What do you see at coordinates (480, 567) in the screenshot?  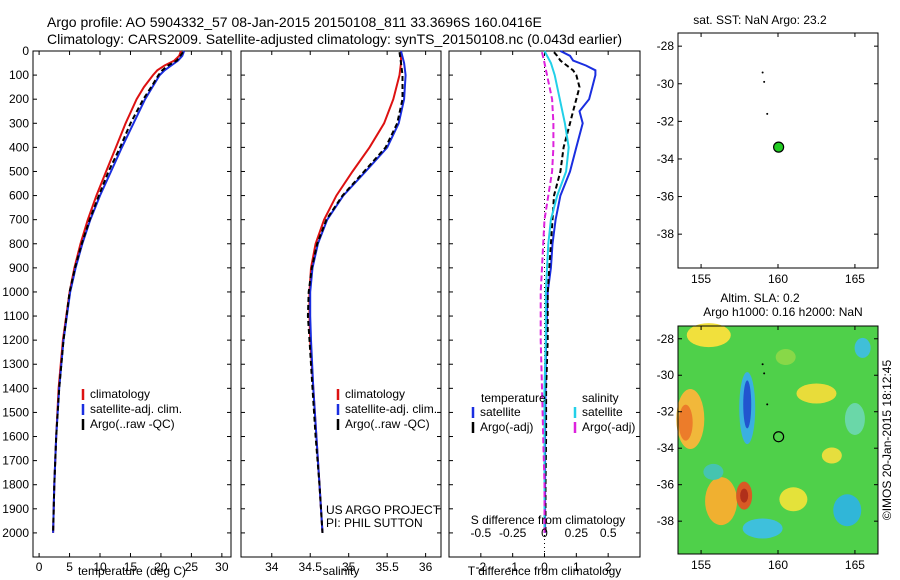 I see `x-tick-label: -2` at bounding box center [480, 567].